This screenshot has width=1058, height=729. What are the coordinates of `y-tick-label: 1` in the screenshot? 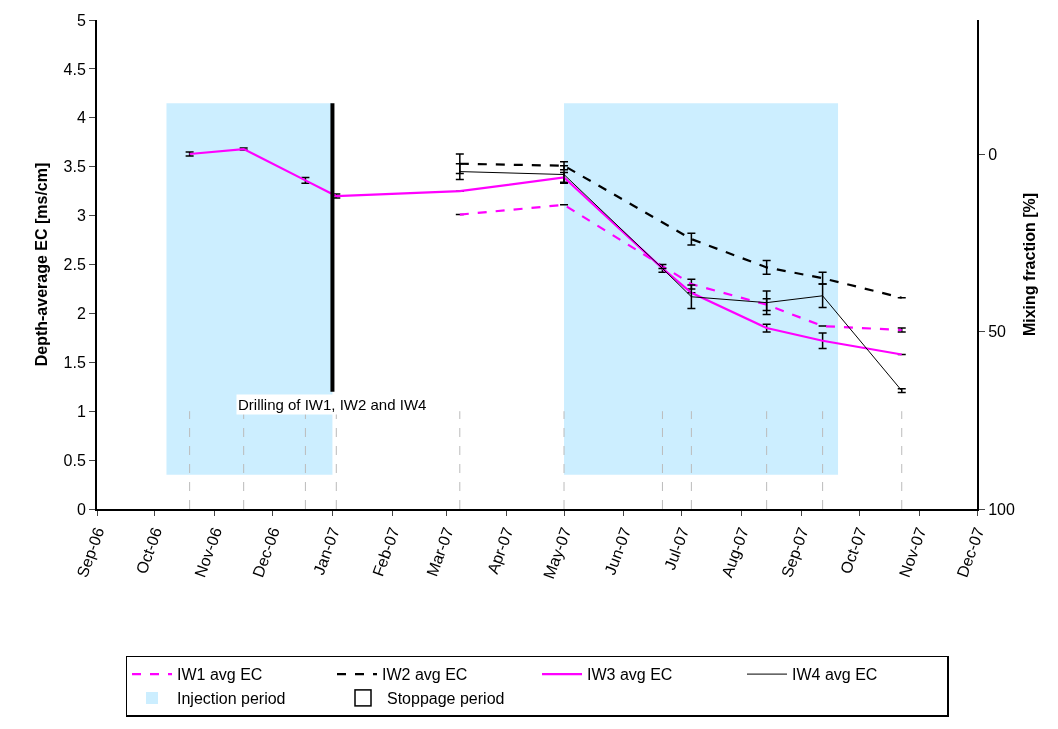 It's located at (81, 411).